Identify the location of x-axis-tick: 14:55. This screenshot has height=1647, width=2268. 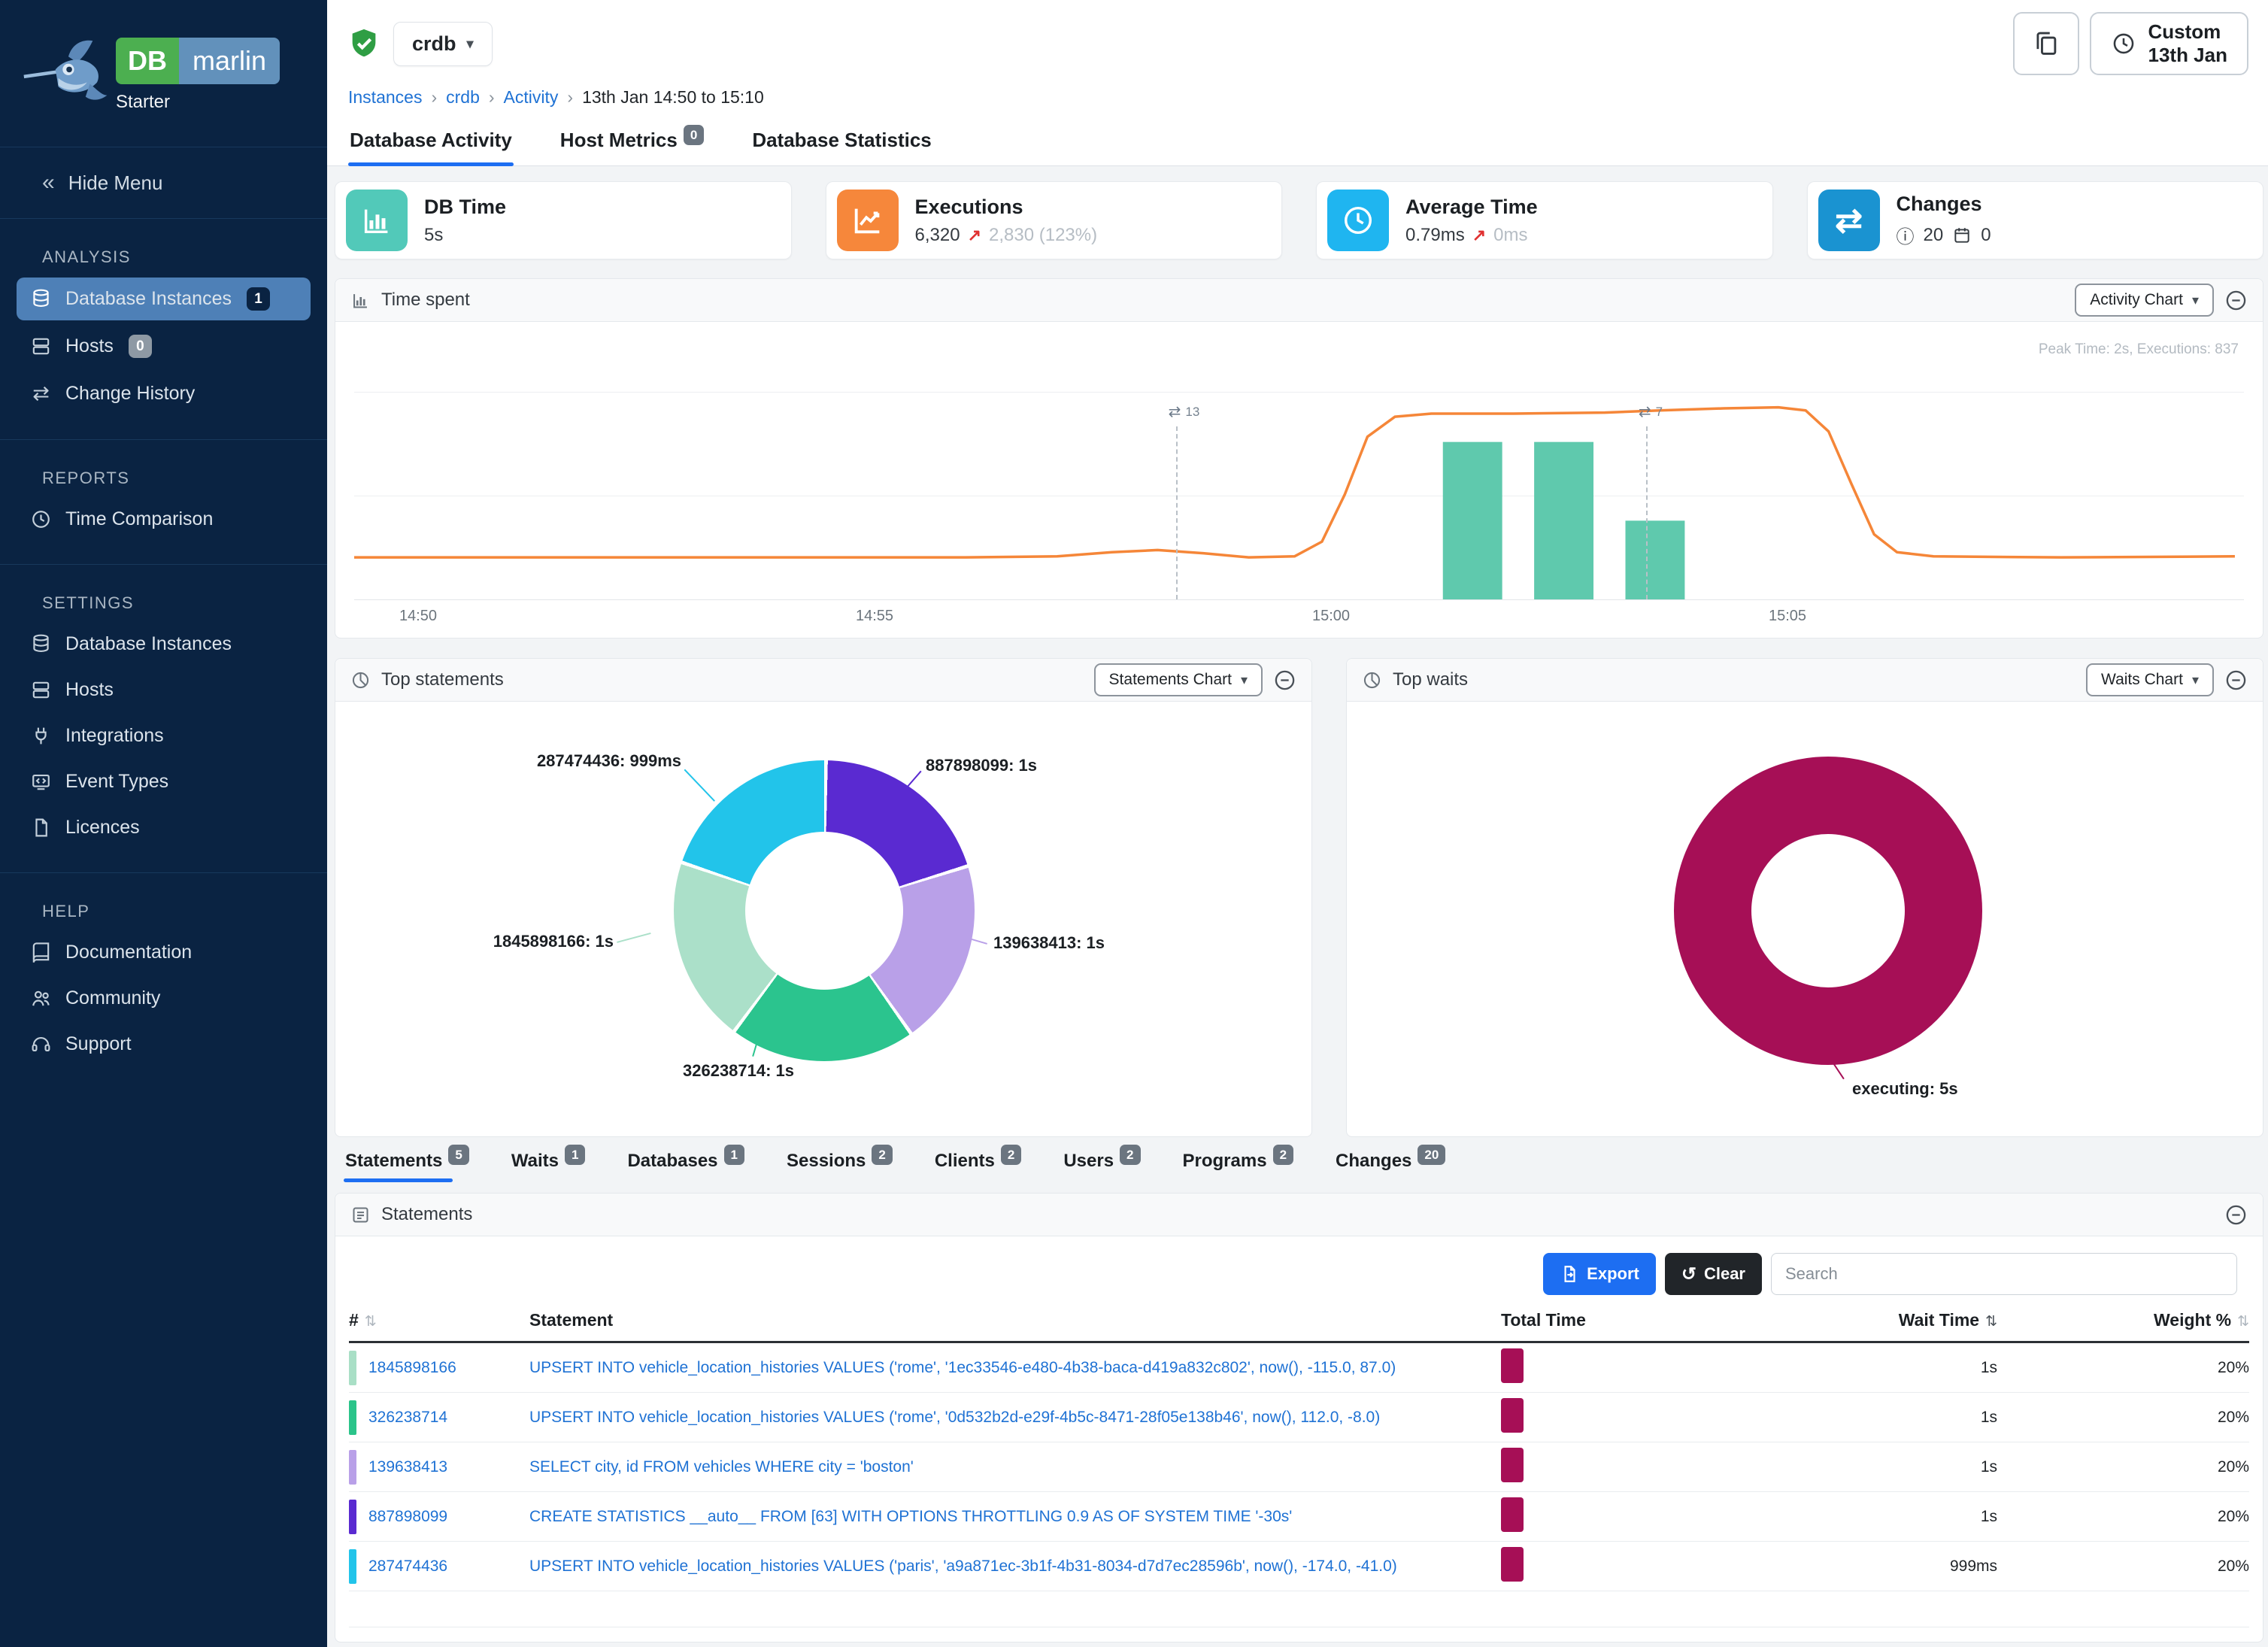
(875, 616).